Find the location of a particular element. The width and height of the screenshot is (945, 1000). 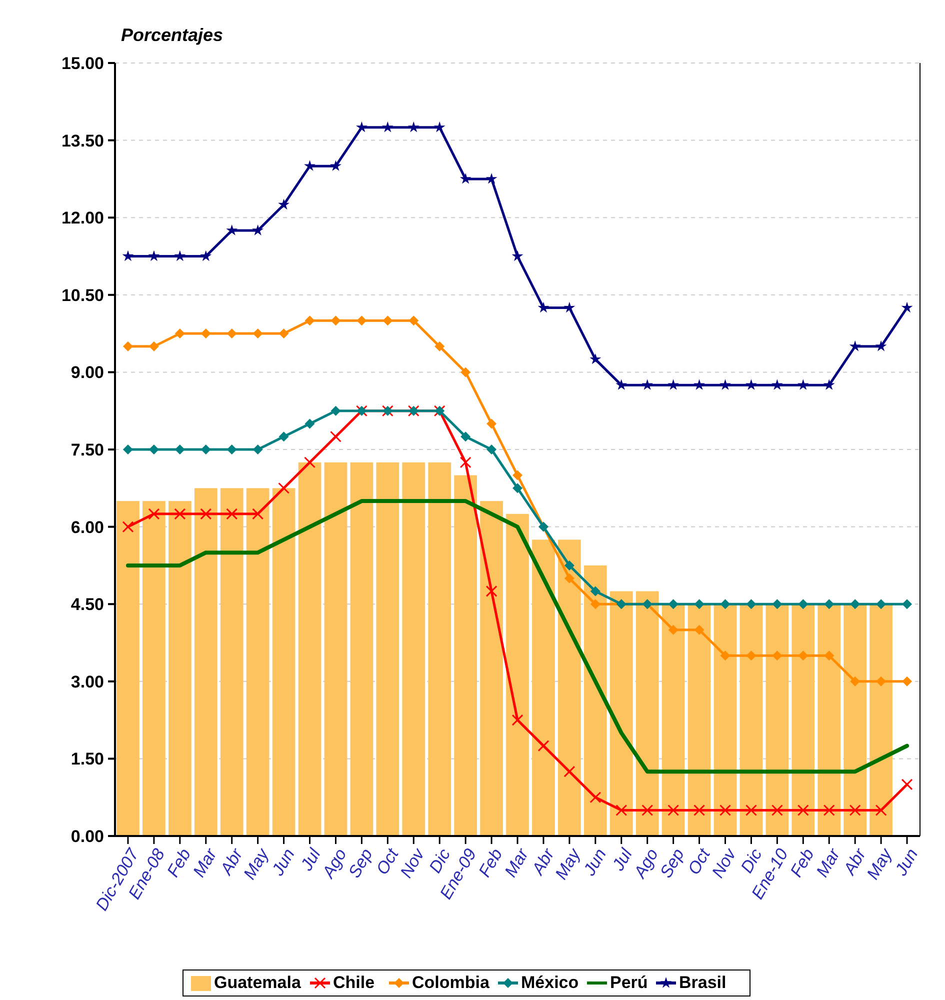

y-tick-label: 3.00 is located at coordinates (87, 682).